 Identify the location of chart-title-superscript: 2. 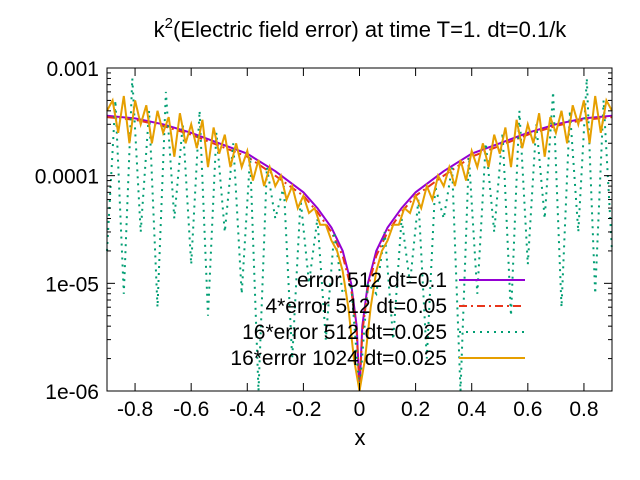
(169, 23).